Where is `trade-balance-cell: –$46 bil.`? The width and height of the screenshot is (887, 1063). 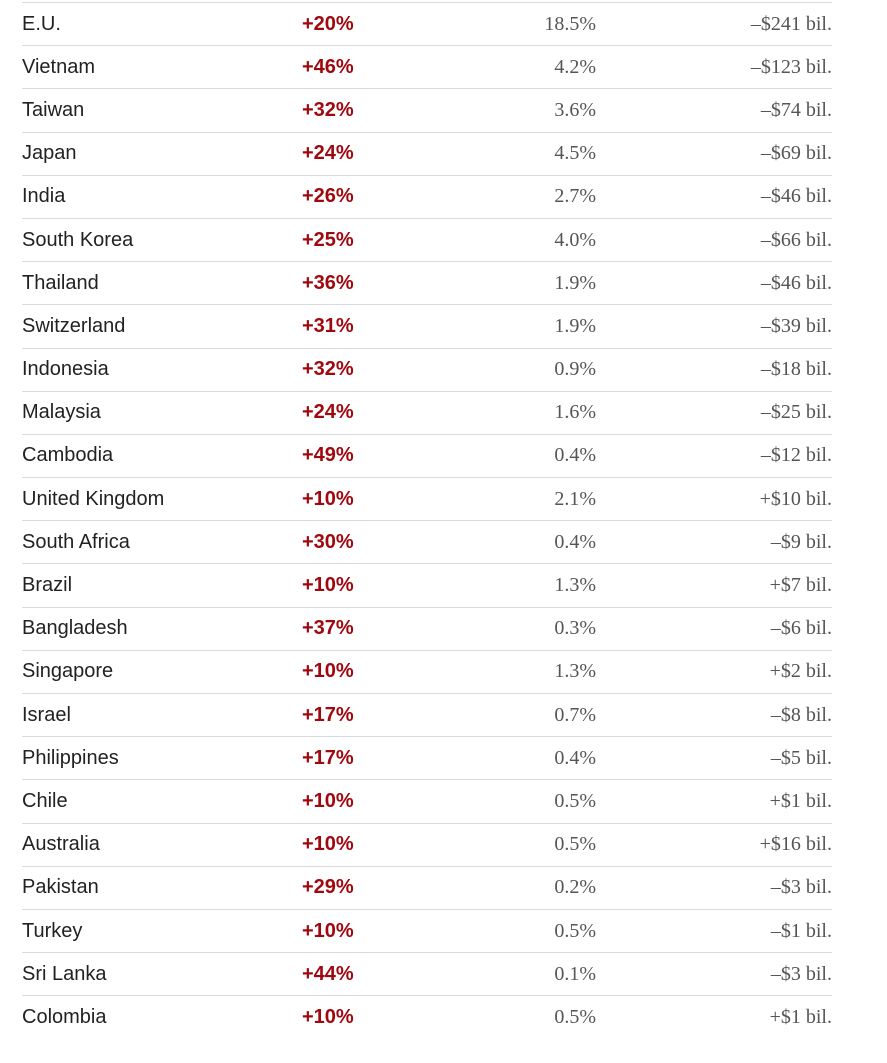
trade-balance-cell: –$46 bil. is located at coordinates (796, 282).